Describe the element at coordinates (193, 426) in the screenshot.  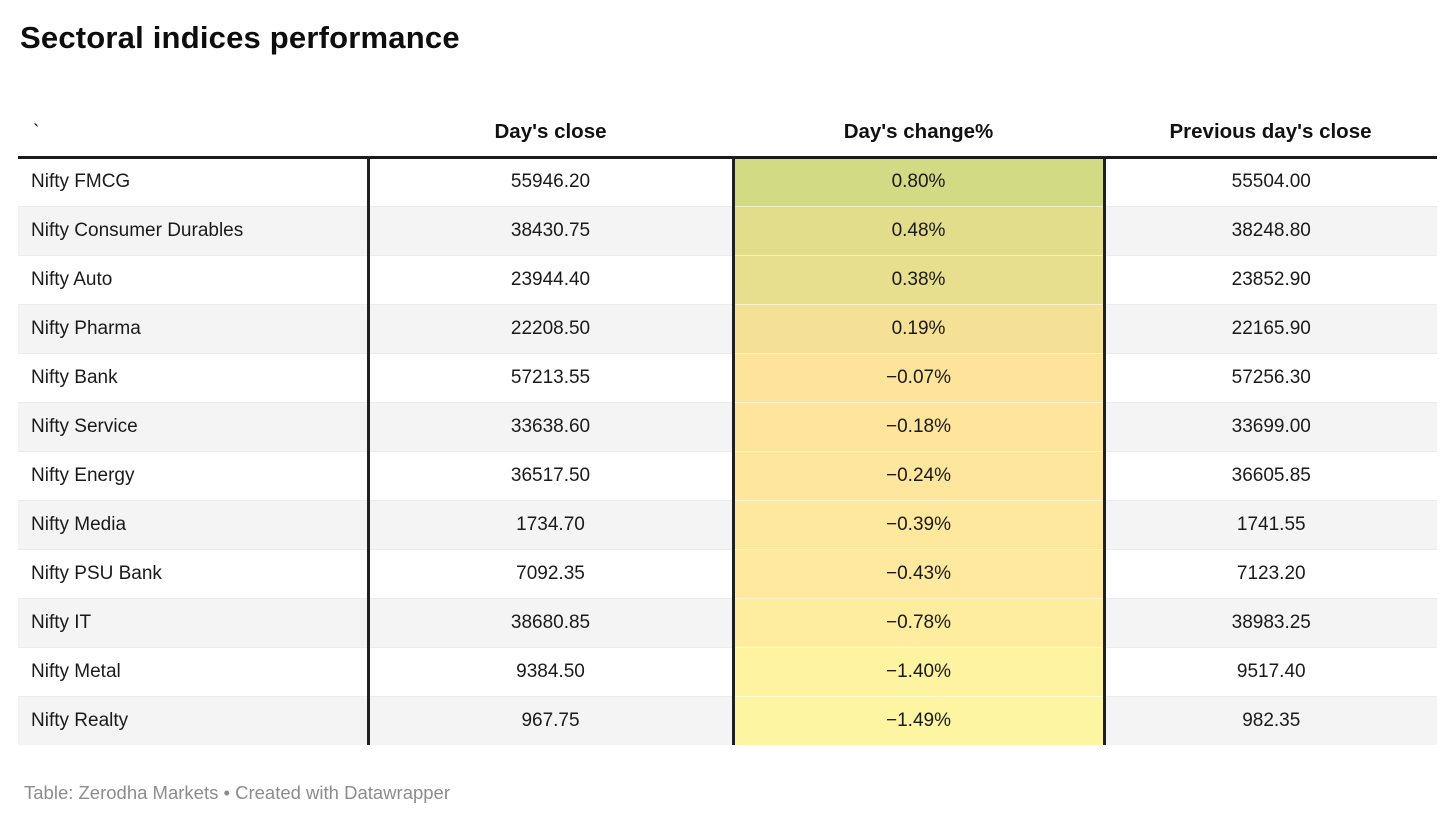
I see `index-name-cell: Nifty Service` at that location.